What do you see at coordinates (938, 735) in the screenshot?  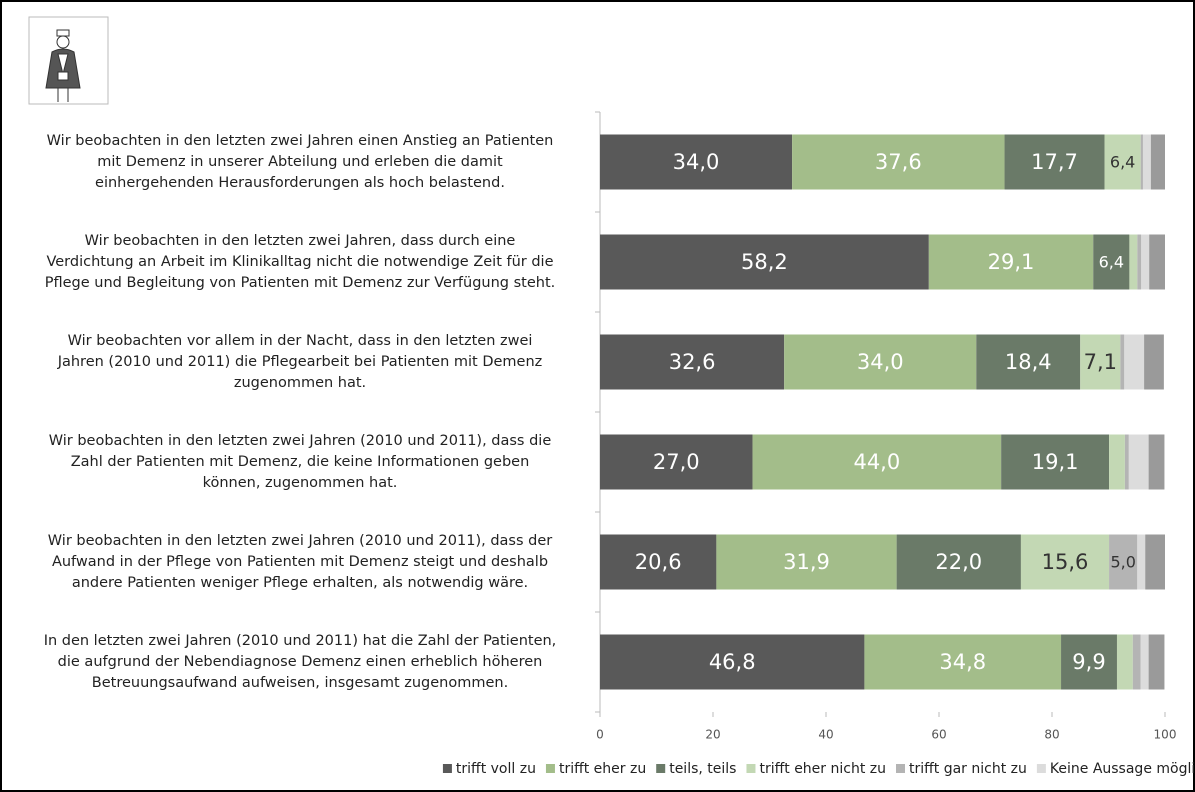 I see `x-tick-label: 60` at bounding box center [938, 735].